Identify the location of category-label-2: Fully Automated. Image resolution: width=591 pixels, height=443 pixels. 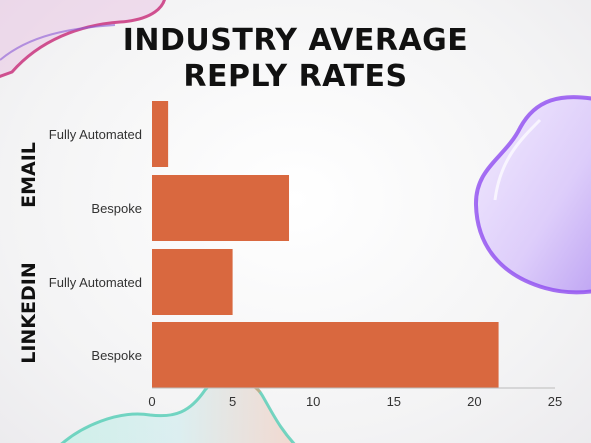
(95, 282).